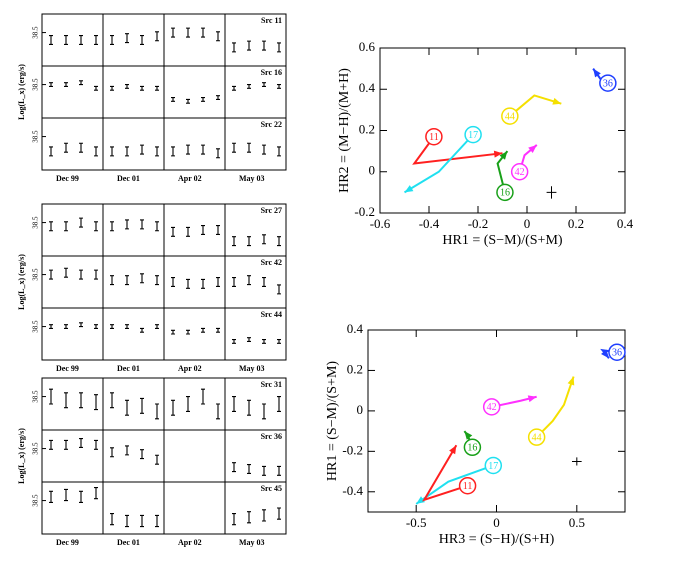  I want to click on x-tick-label: Dec 01, so click(128, 178).